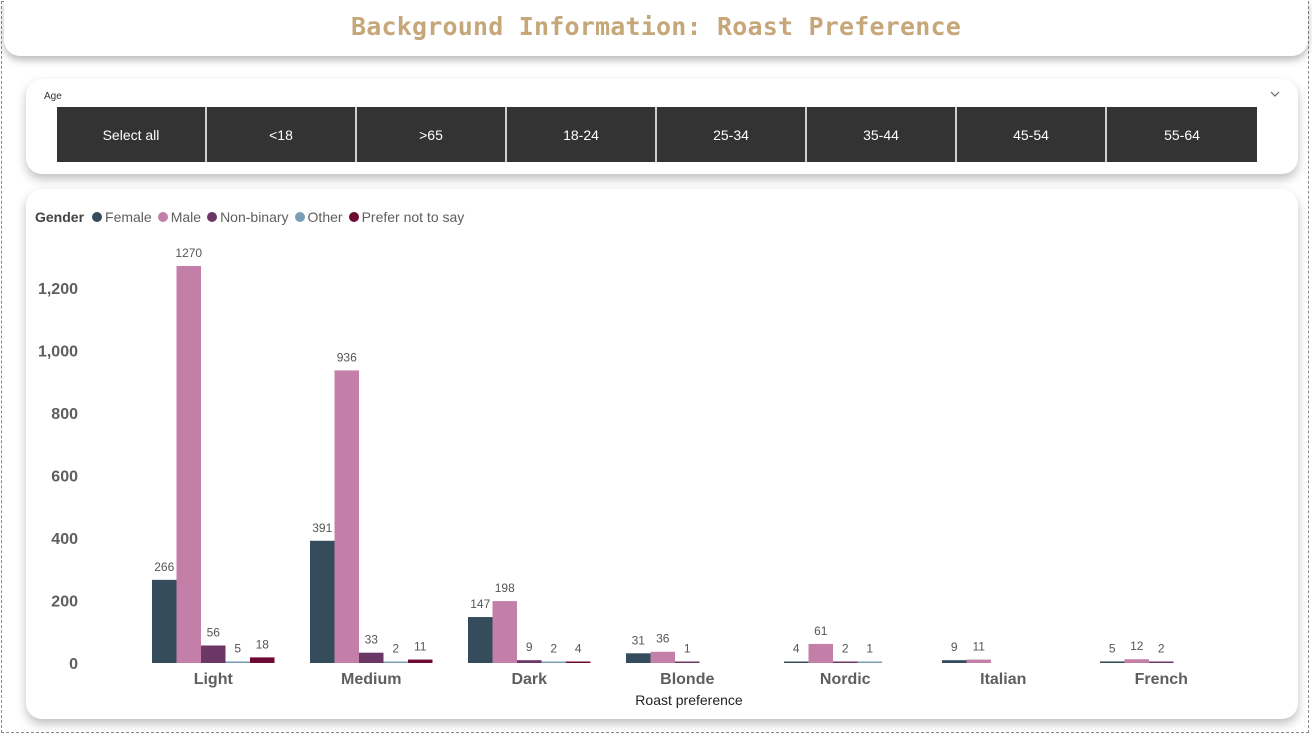  I want to click on data-label: 36, so click(663, 639).